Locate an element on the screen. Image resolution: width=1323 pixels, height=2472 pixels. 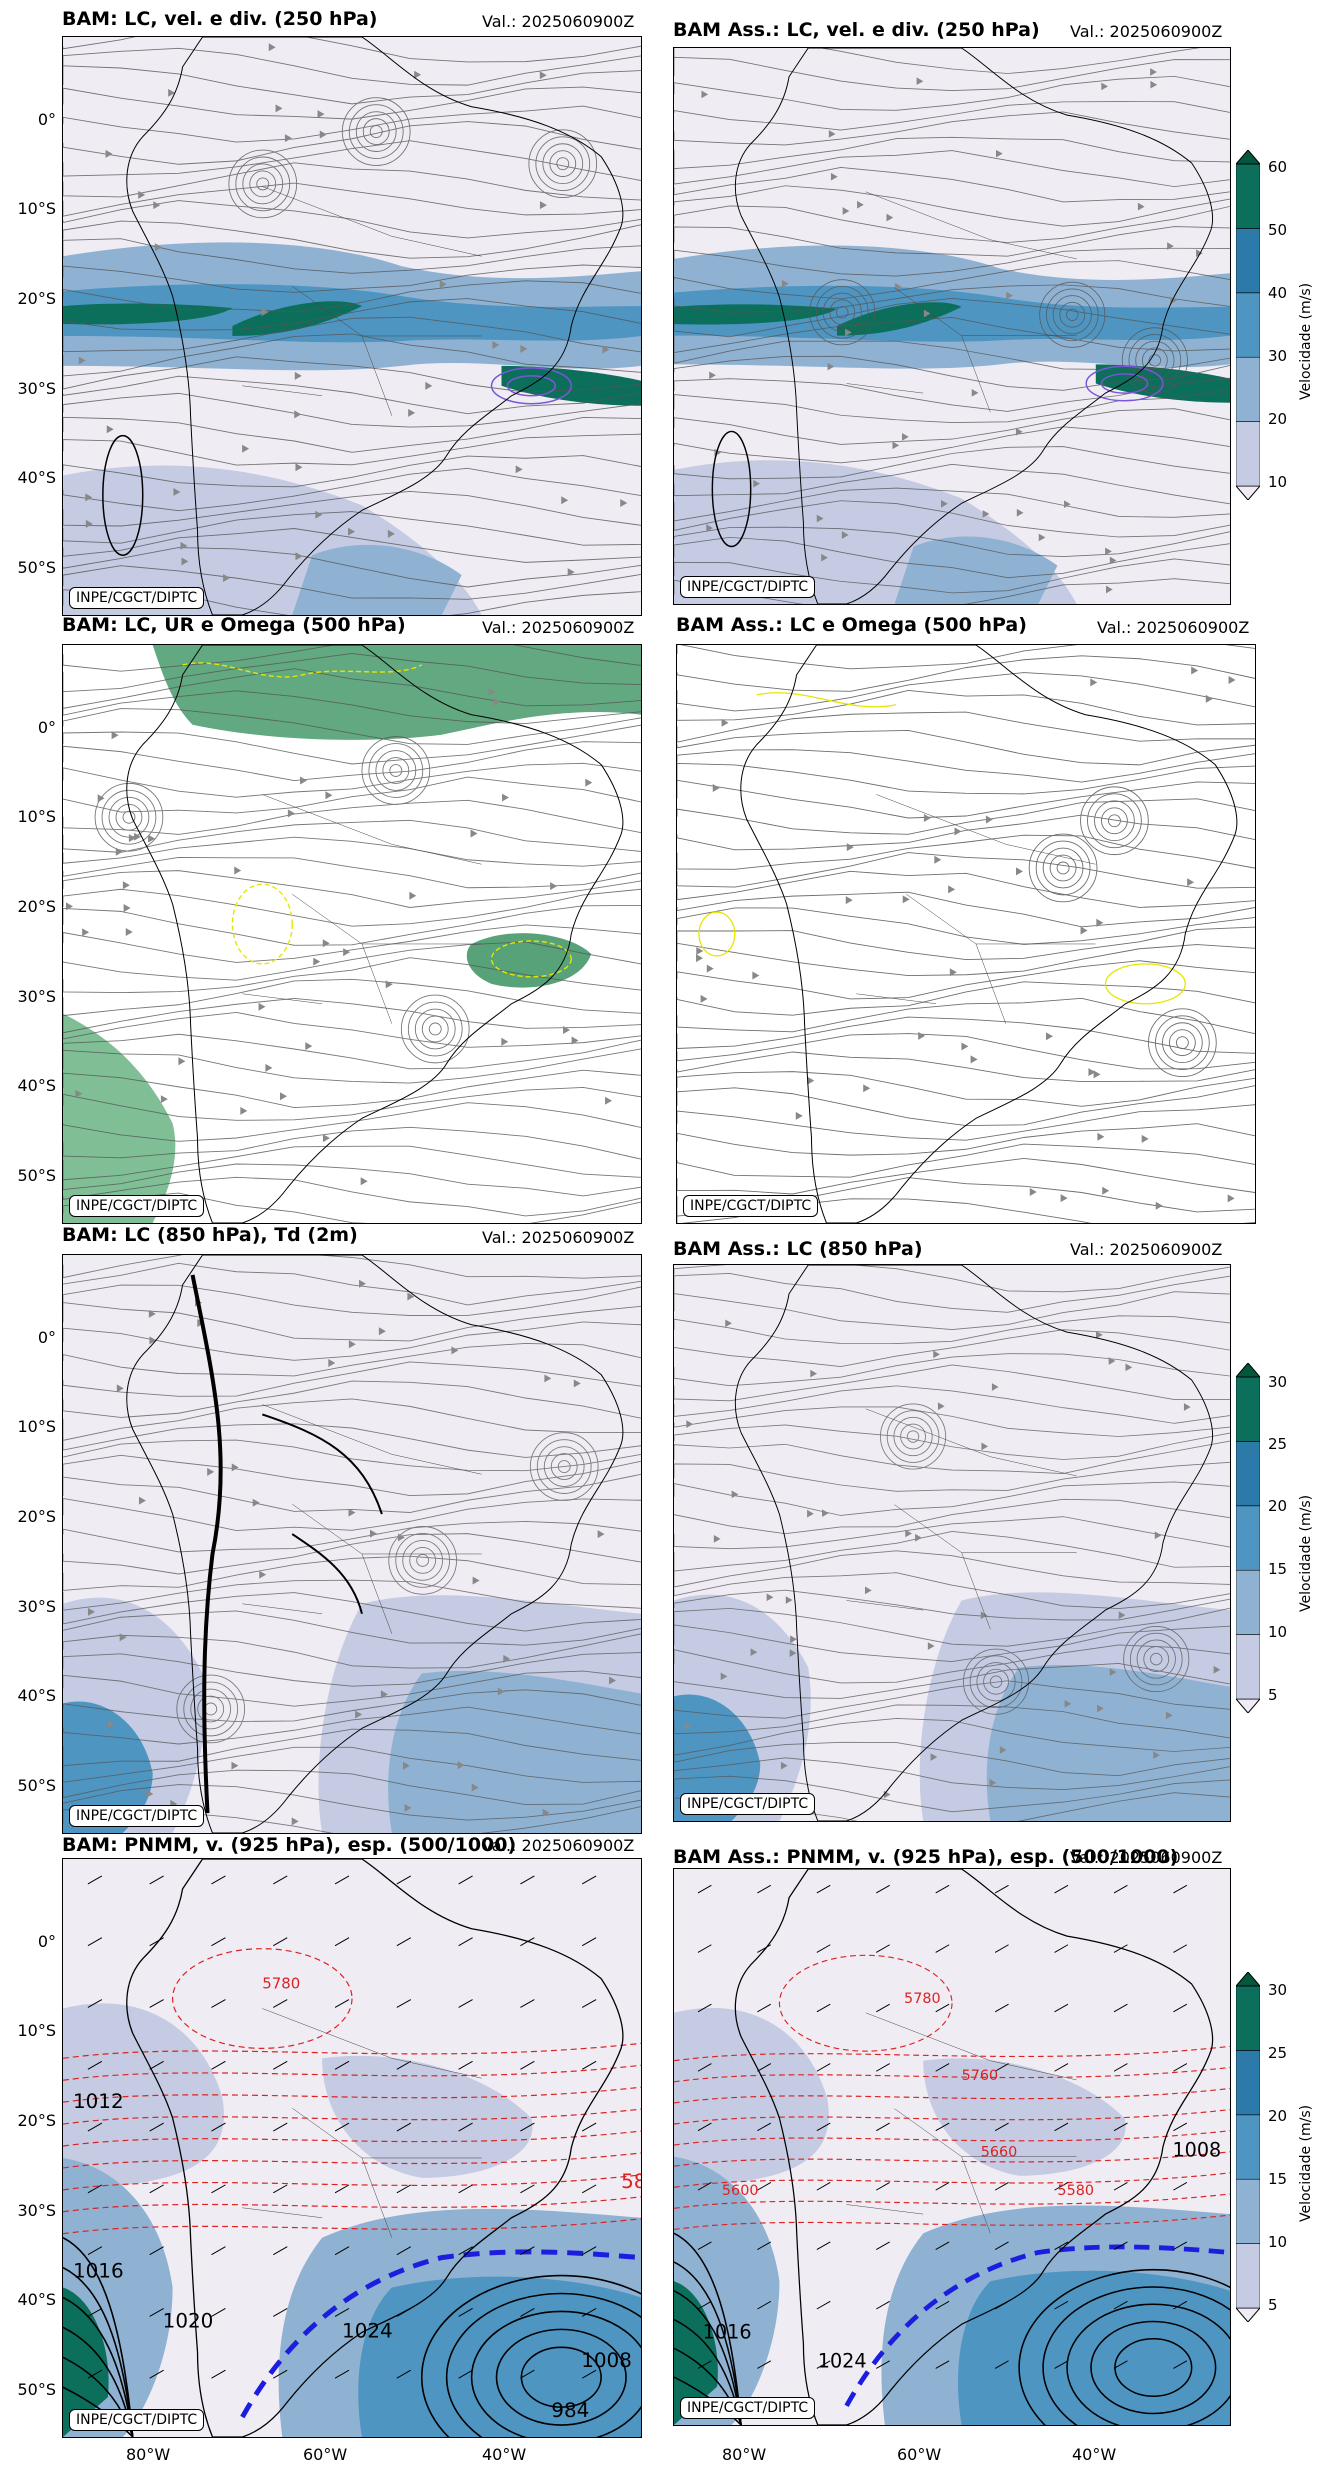
map-panel-3: INPE/CGCT/DIPTC is located at coordinates (352, 934).